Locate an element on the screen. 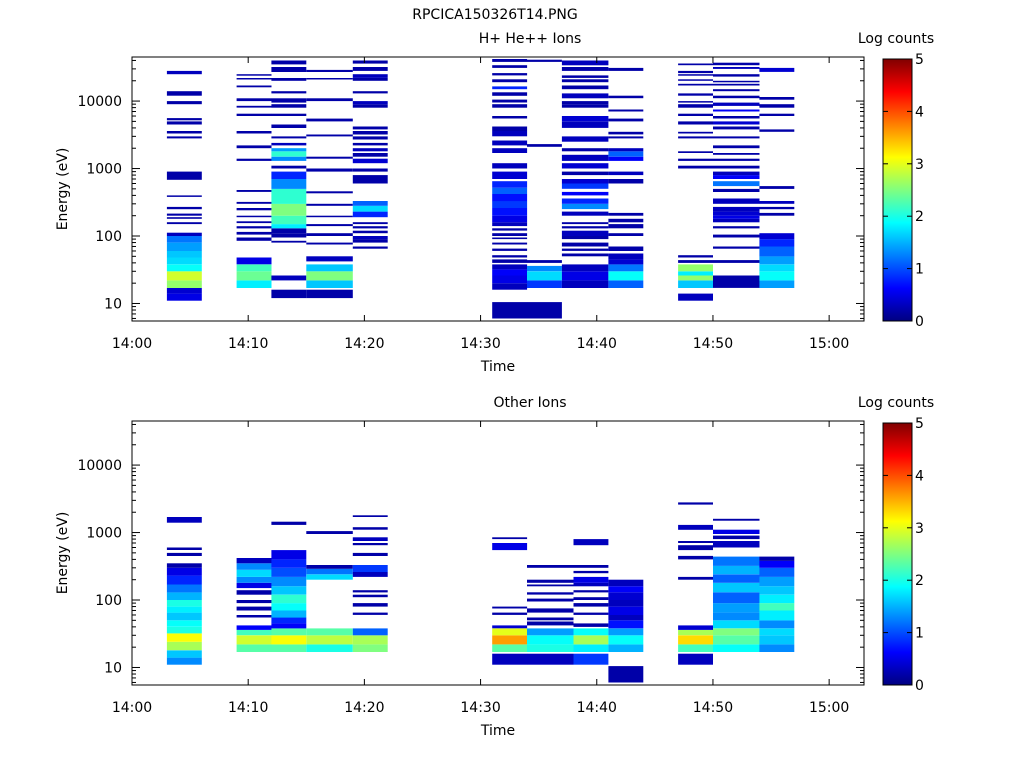  colorbar-tick-label: 0 is located at coordinates (919, 686).